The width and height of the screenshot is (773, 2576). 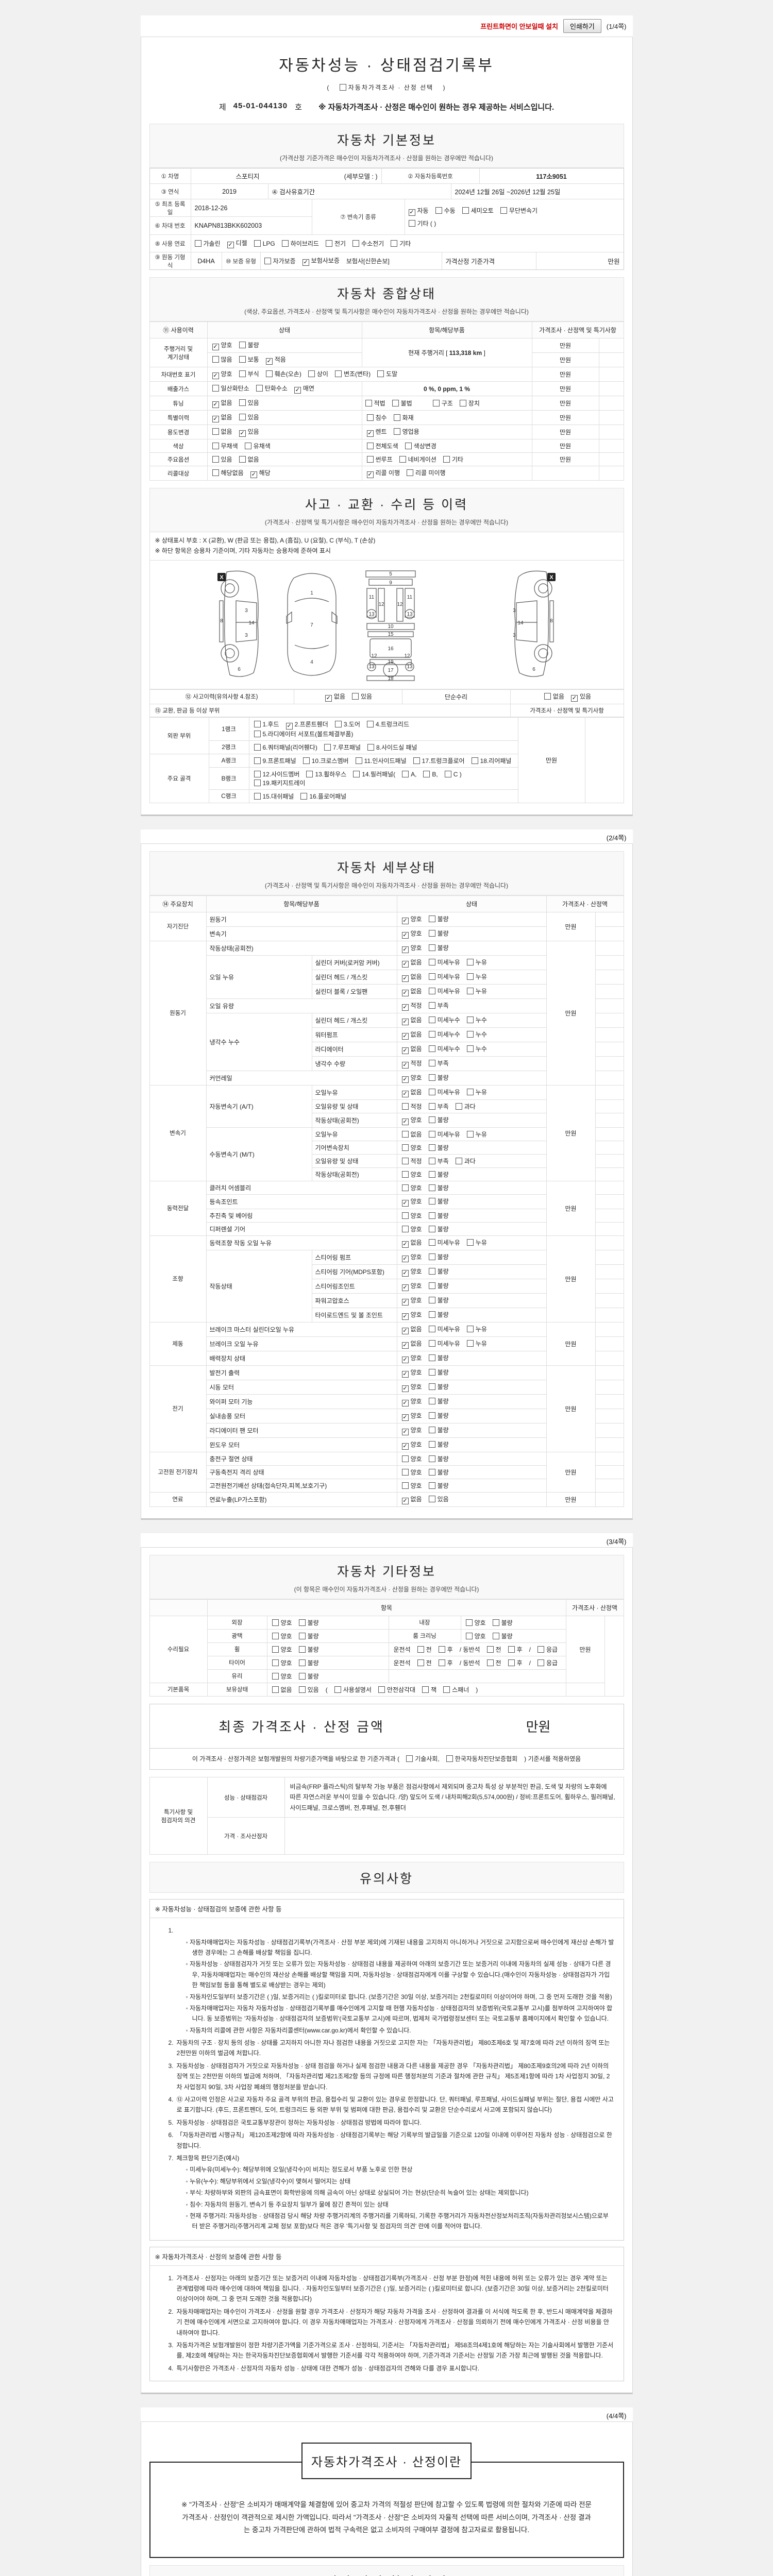 I want to click on check-option: ✓ 매연, so click(x=304, y=389).